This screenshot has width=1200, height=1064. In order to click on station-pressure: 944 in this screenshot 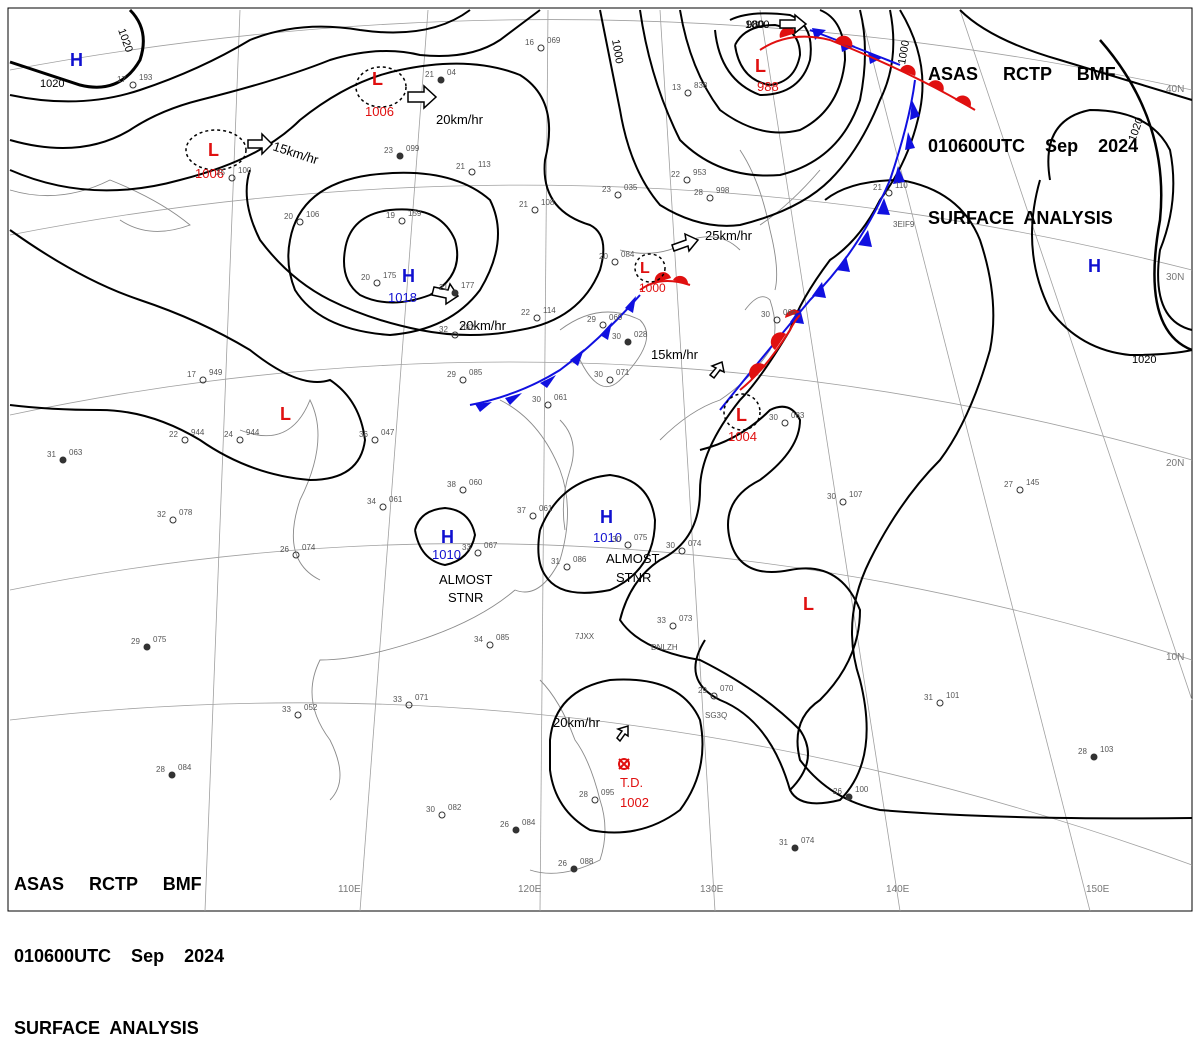, I will do `click(253, 432)`.